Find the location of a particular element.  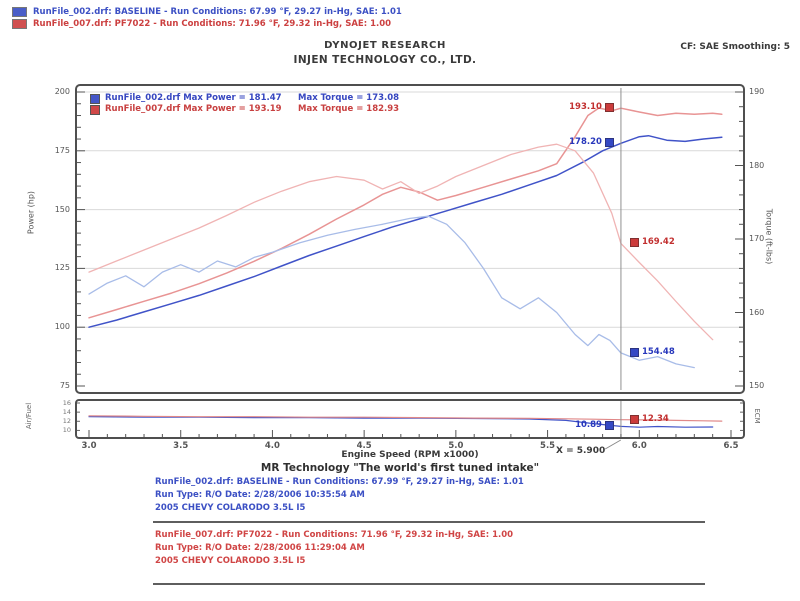

baseline-max-power: RunFile_002.drf Max Power = 181.47 is located at coordinates (193, 98).